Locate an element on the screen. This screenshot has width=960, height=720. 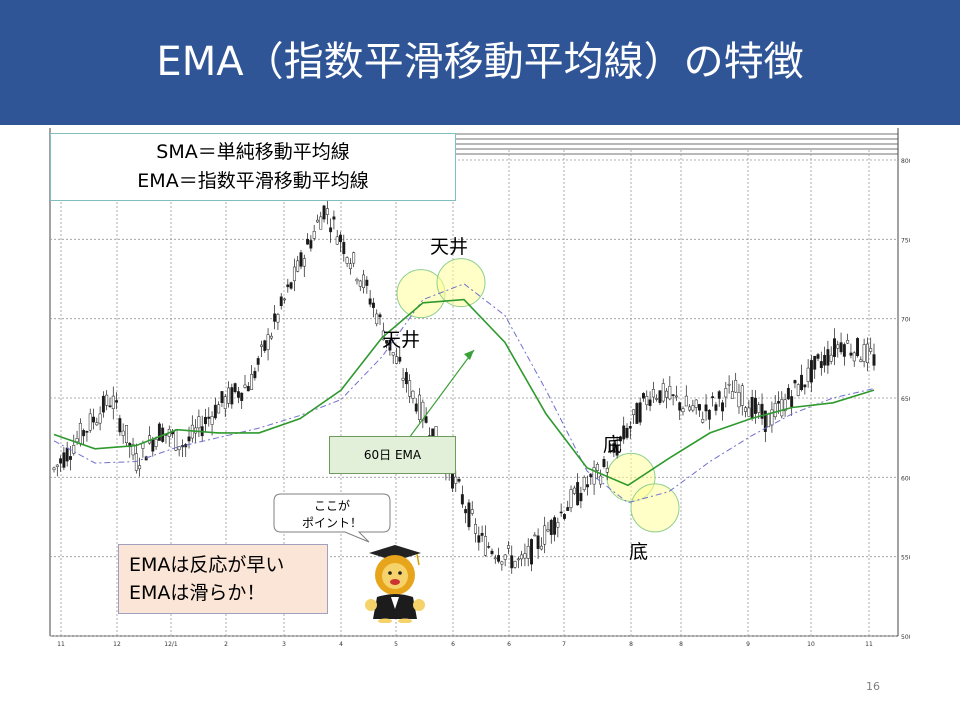
y-tick-label: 50000 is located at coordinates (905, 637).